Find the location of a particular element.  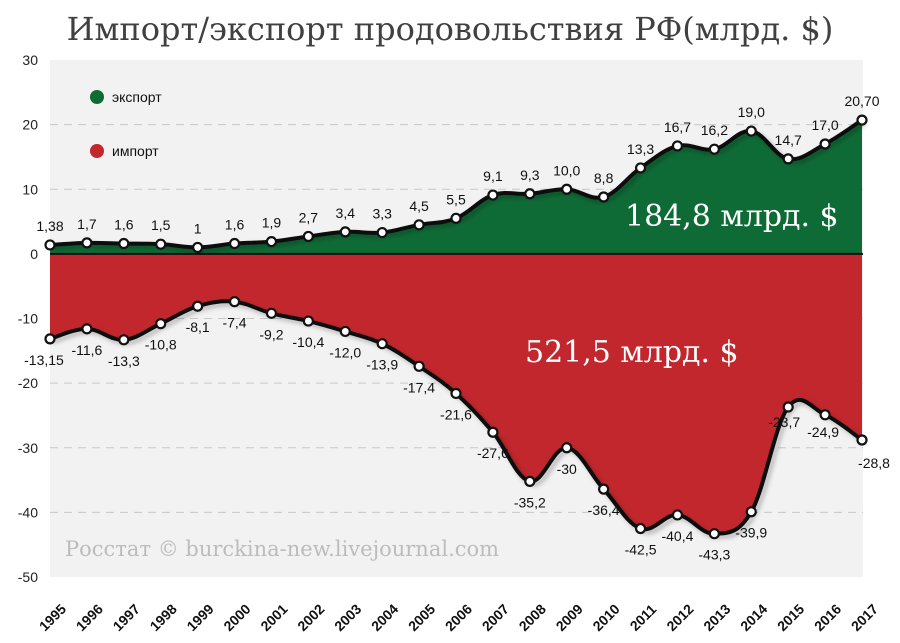

legend-swatch-import is located at coordinates (97, 151).